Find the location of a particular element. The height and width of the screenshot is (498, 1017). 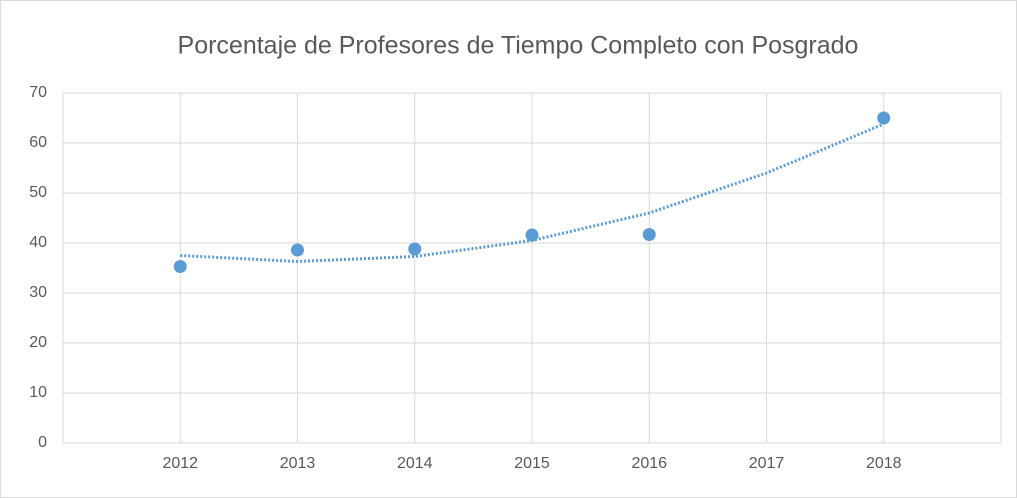

x-tick-label: 2013 is located at coordinates (298, 463).